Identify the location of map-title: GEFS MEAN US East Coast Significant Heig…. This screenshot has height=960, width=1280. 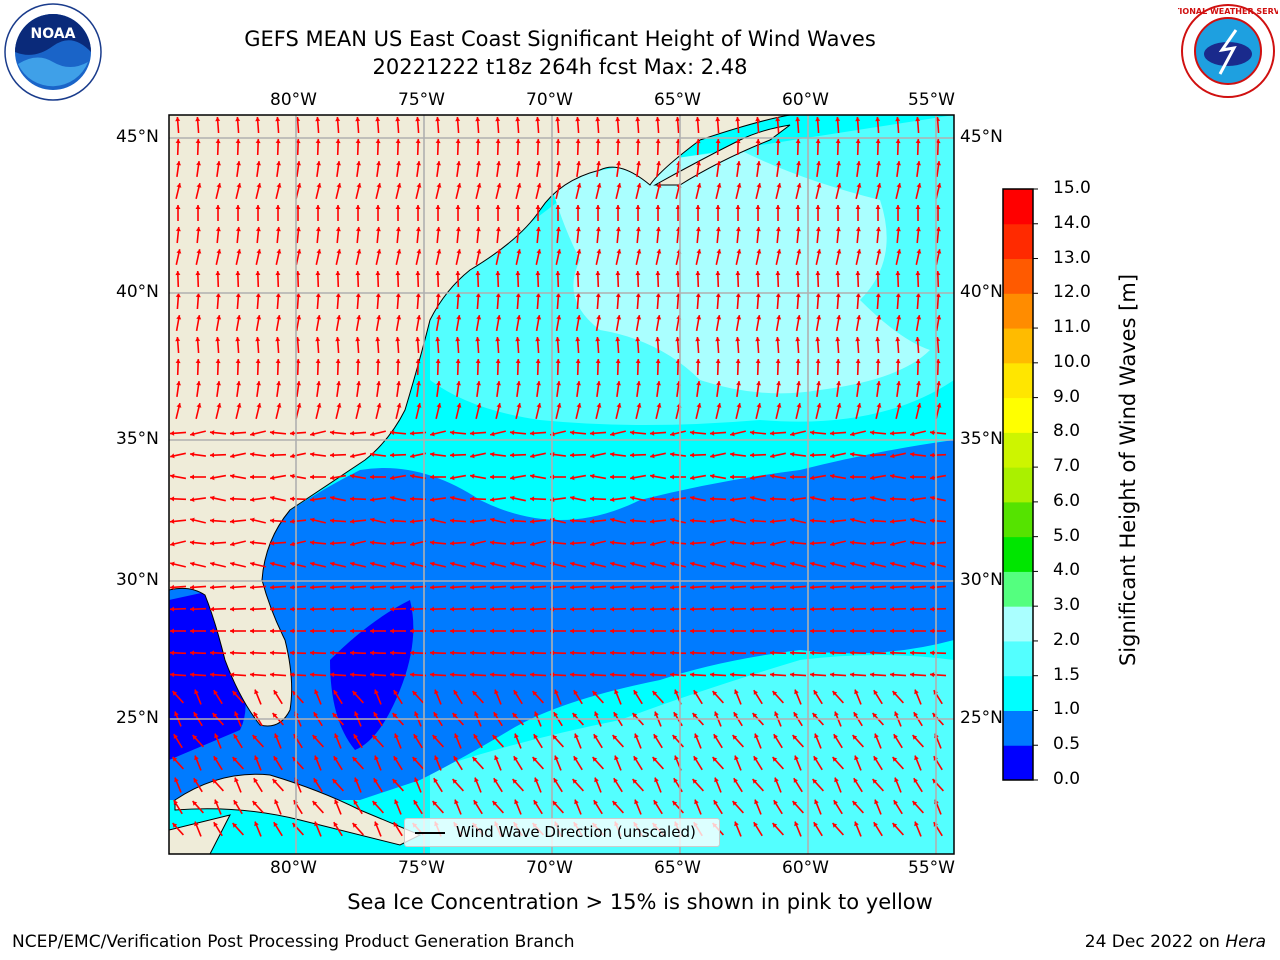
(560, 39).